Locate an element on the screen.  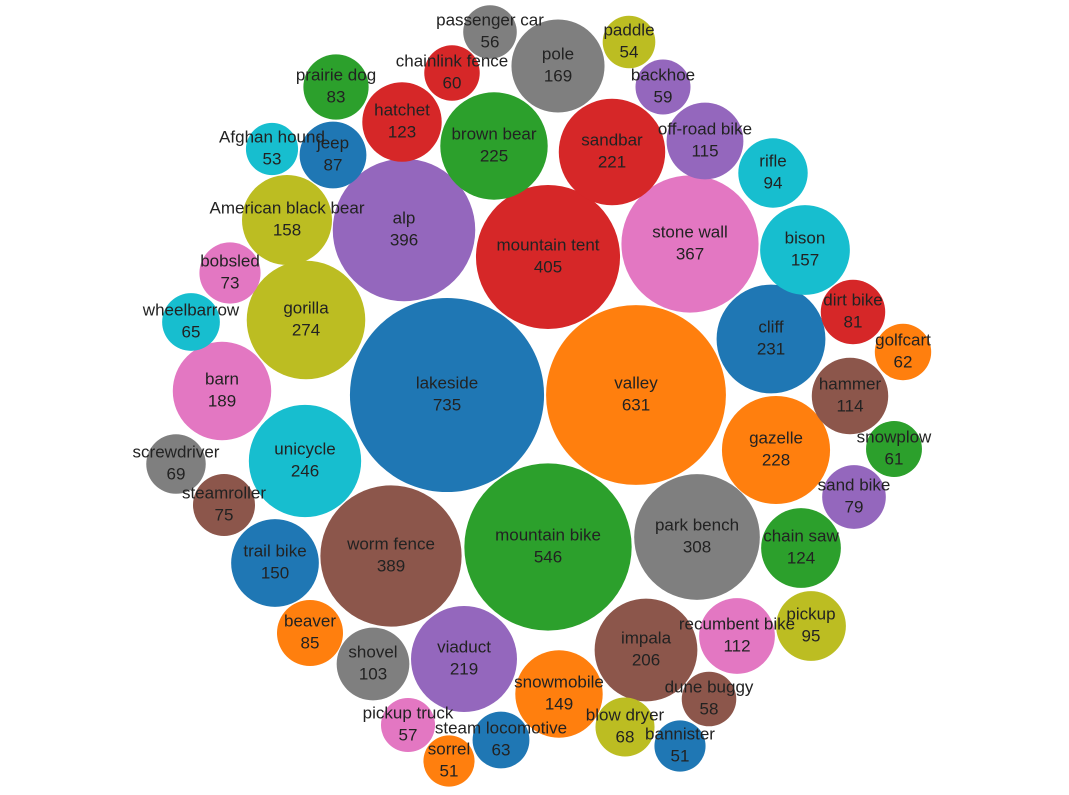
bubble-label: sorrel is located at coordinates (449, 748).